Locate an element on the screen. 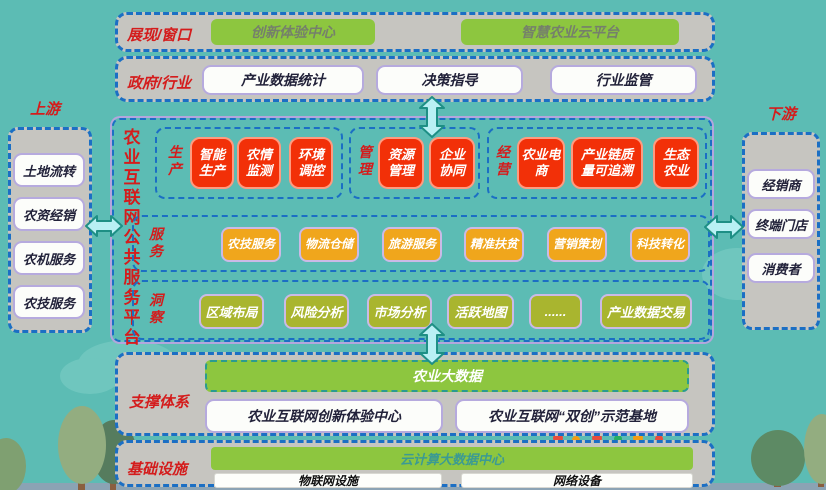  node-logistics-storage: 物流仓储 is located at coordinates (329, 244).